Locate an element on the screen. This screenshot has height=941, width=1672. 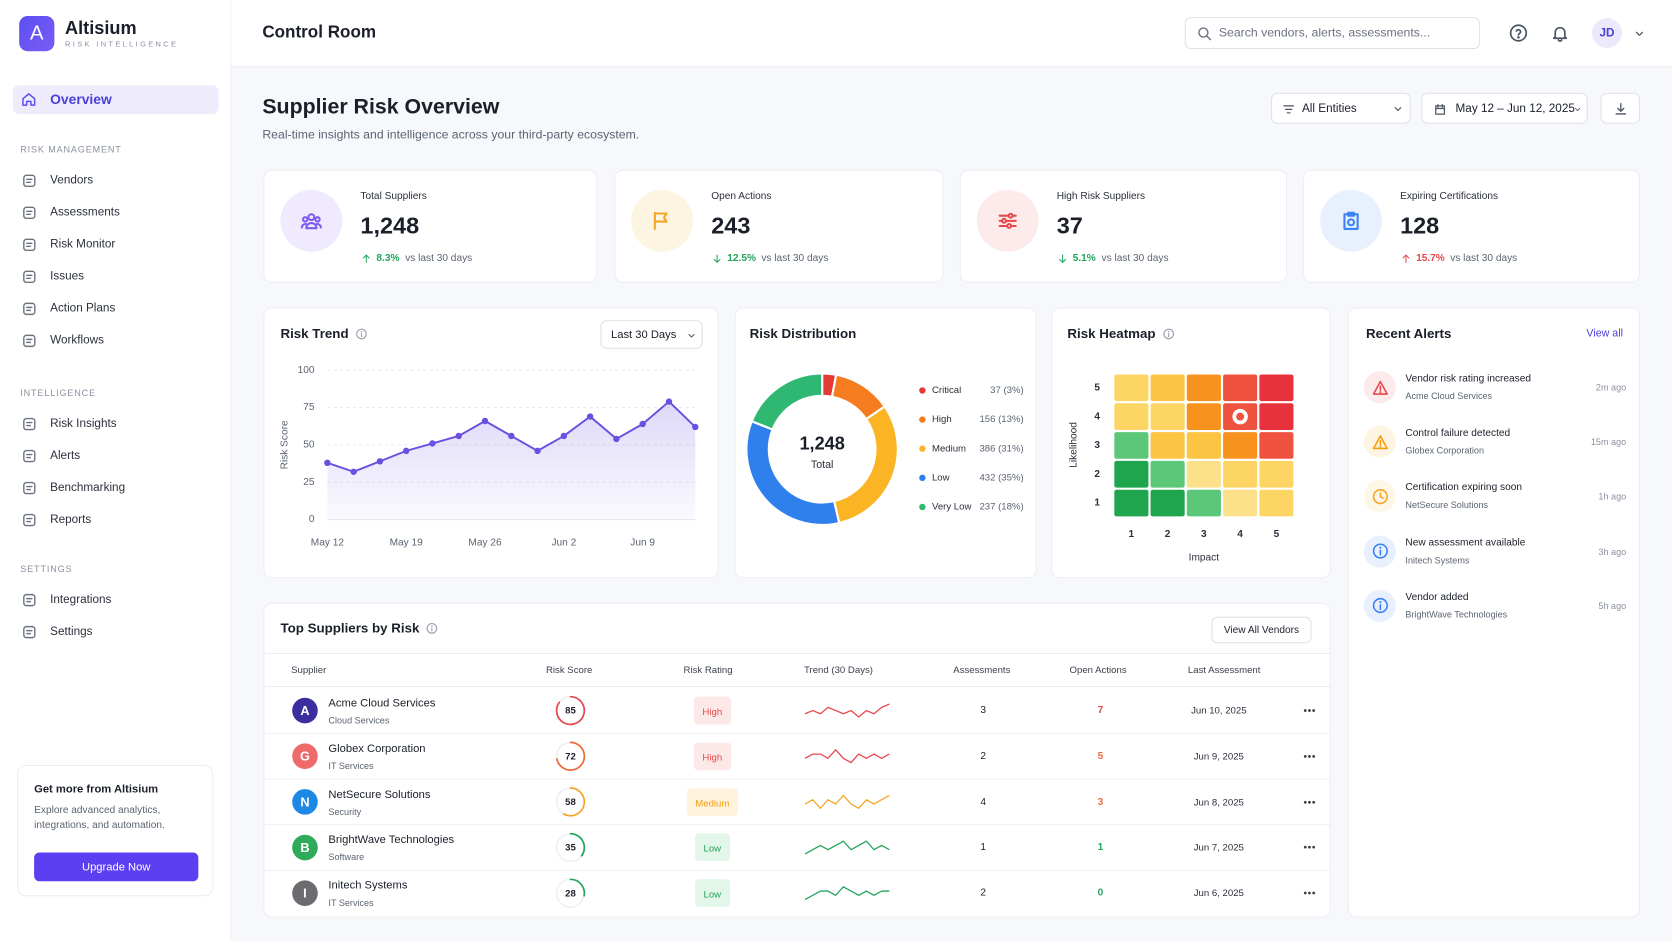
upgrade-label: Upgrade Now is located at coordinates (116, 867).